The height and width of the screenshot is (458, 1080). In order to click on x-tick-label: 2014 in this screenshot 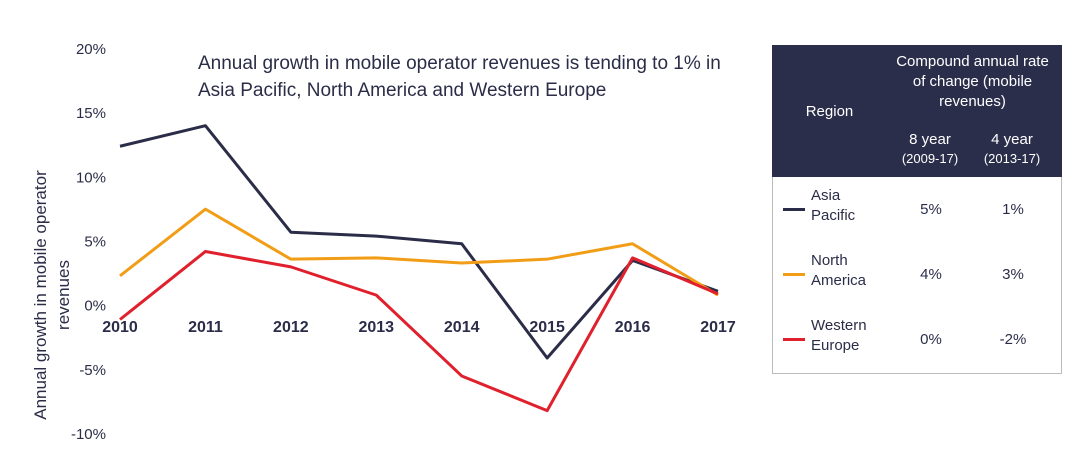, I will do `click(462, 327)`.